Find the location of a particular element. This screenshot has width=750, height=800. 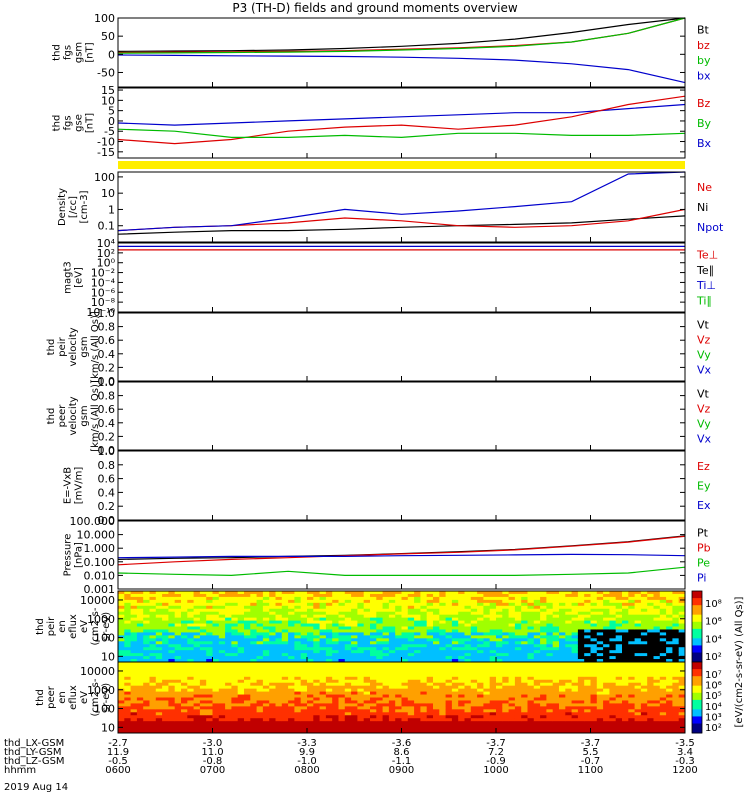

y-axis-label-line: peir is located at coordinates (62, 346).